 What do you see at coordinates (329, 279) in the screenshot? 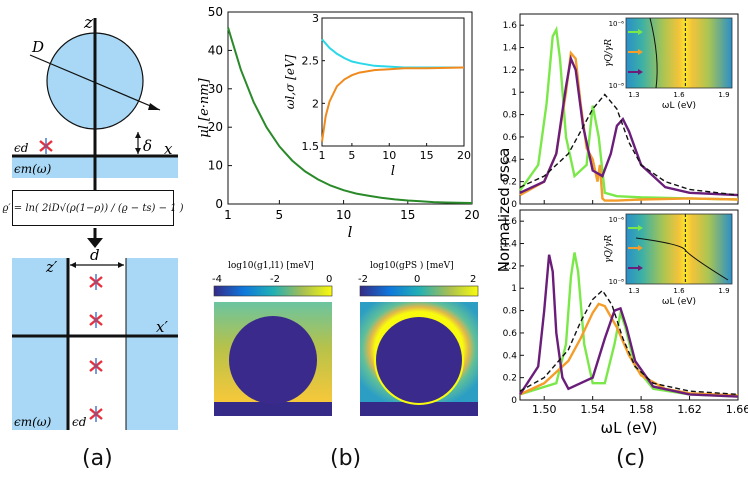
I see `map-left-tick-3: 0` at bounding box center [329, 279].